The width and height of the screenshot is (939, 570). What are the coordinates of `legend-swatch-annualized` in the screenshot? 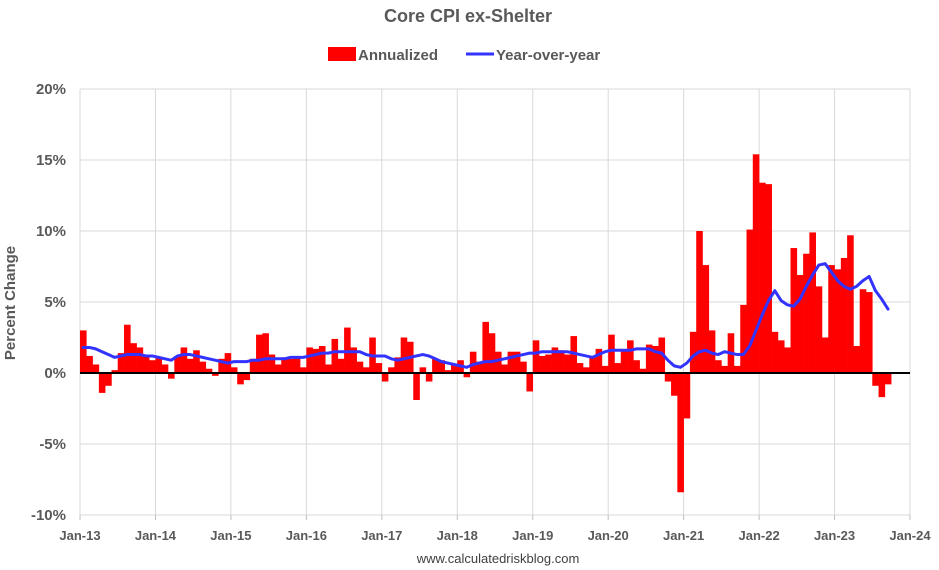 It's located at (342, 54).